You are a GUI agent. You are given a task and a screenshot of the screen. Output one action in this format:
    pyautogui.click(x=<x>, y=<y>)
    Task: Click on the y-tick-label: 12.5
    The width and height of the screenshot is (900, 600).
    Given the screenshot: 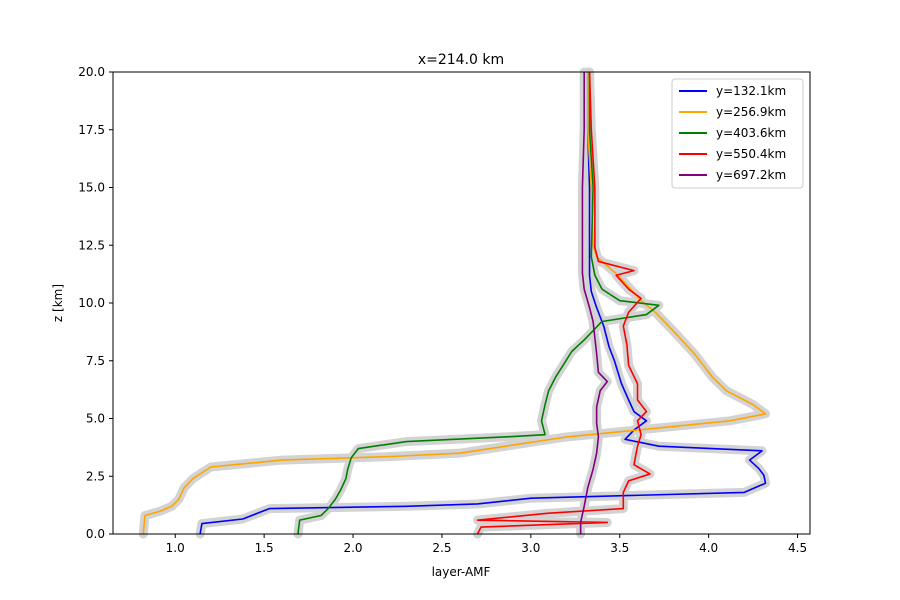 What is the action you would take?
    pyautogui.click(x=91, y=245)
    